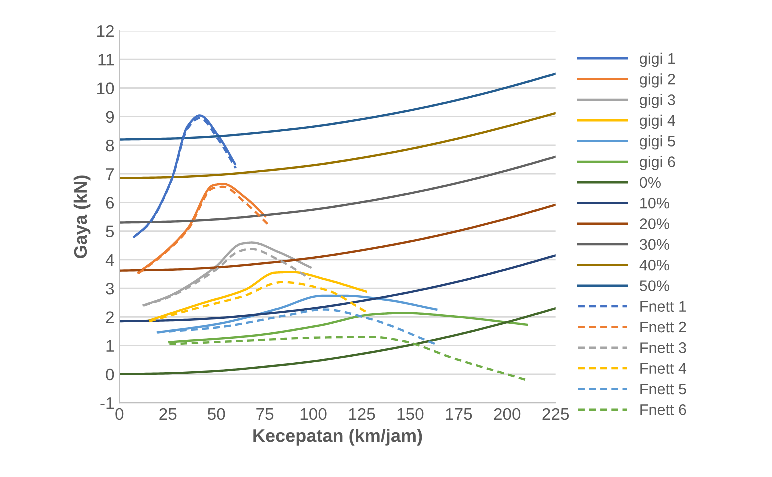 The width and height of the screenshot is (772, 477). What do you see at coordinates (110, 203) in the screenshot?
I see `y-tick-label: 6` at bounding box center [110, 203].